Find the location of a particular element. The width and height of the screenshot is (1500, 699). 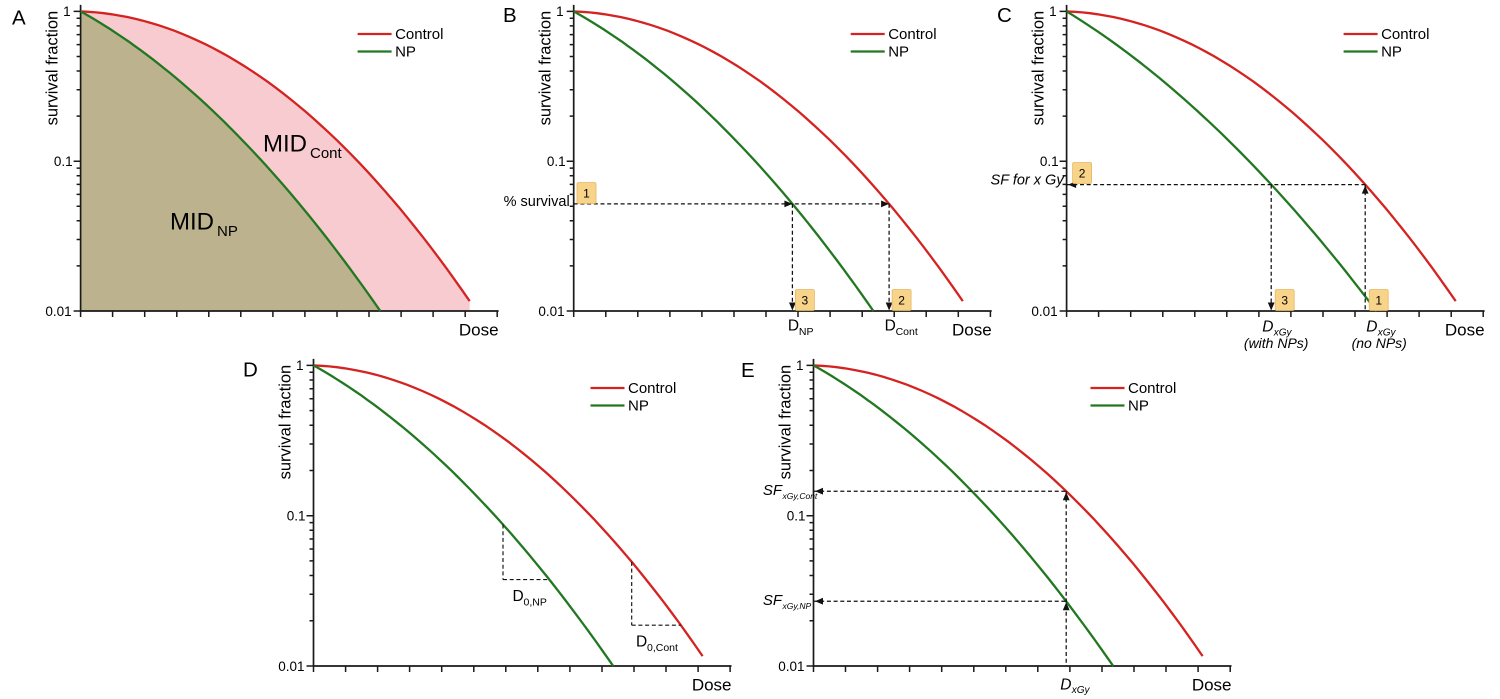

svg-text: (no NPs) is located at coordinates (1379, 343).